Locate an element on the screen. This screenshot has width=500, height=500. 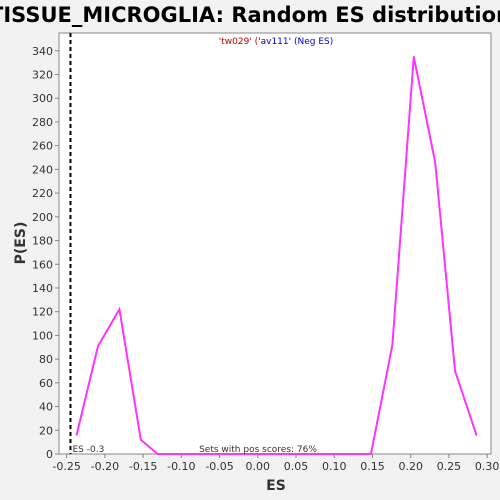
x-tick-label: -0.25 is located at coordinates (66, 466).